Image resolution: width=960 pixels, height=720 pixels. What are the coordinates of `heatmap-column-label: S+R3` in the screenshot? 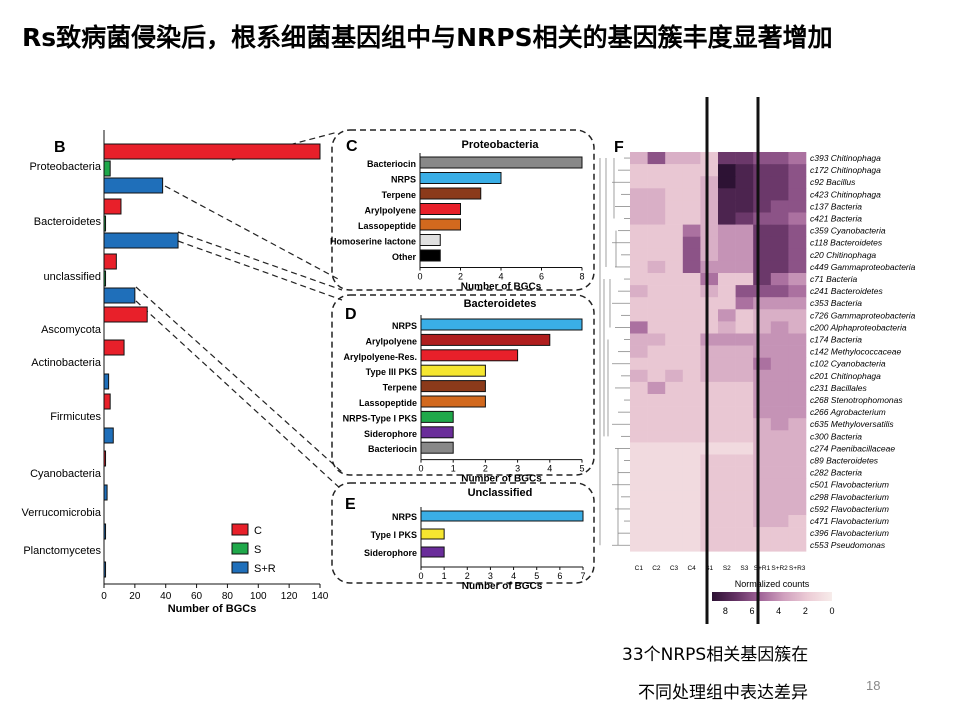 It's located at (797, 568).